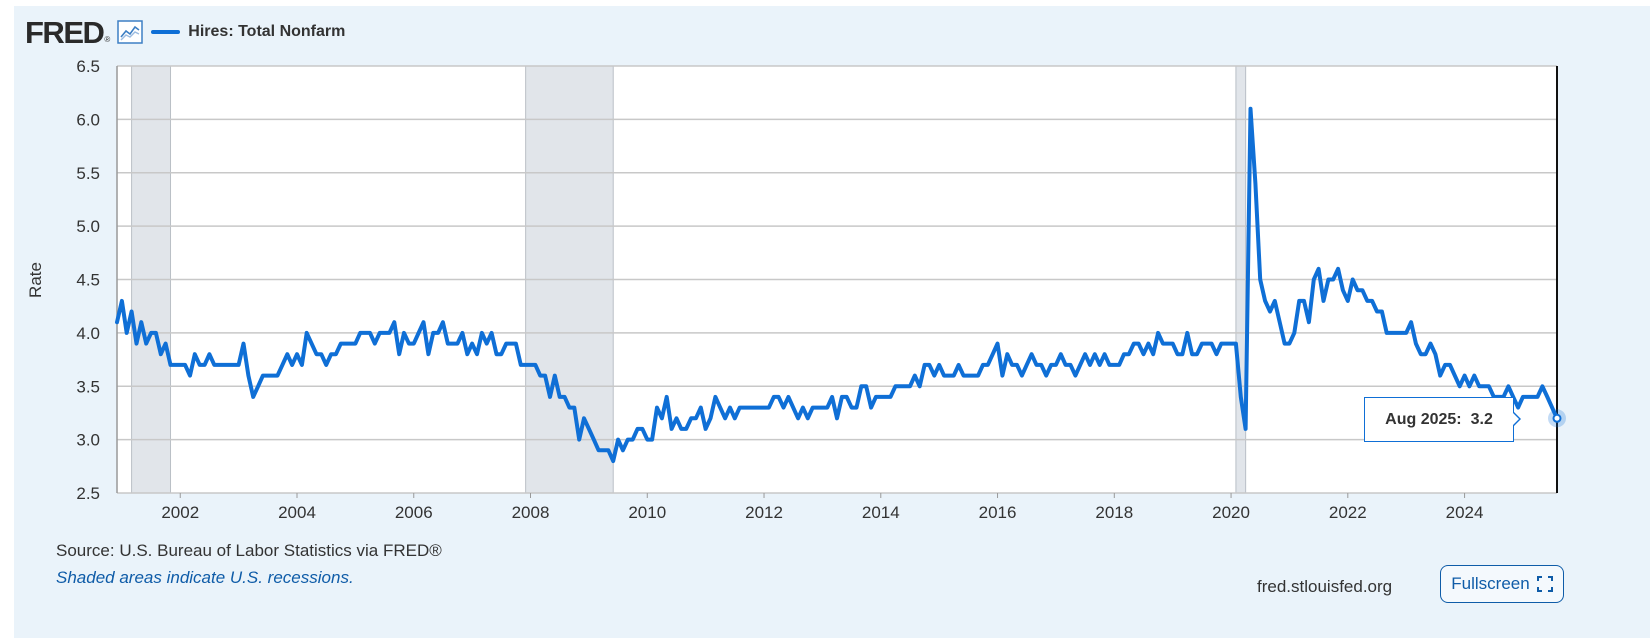 Image resolution: width=1650 pixels, height=638 pixels. I want to click on site-url: fred.stlouisfed.org, so click(1325, 586).